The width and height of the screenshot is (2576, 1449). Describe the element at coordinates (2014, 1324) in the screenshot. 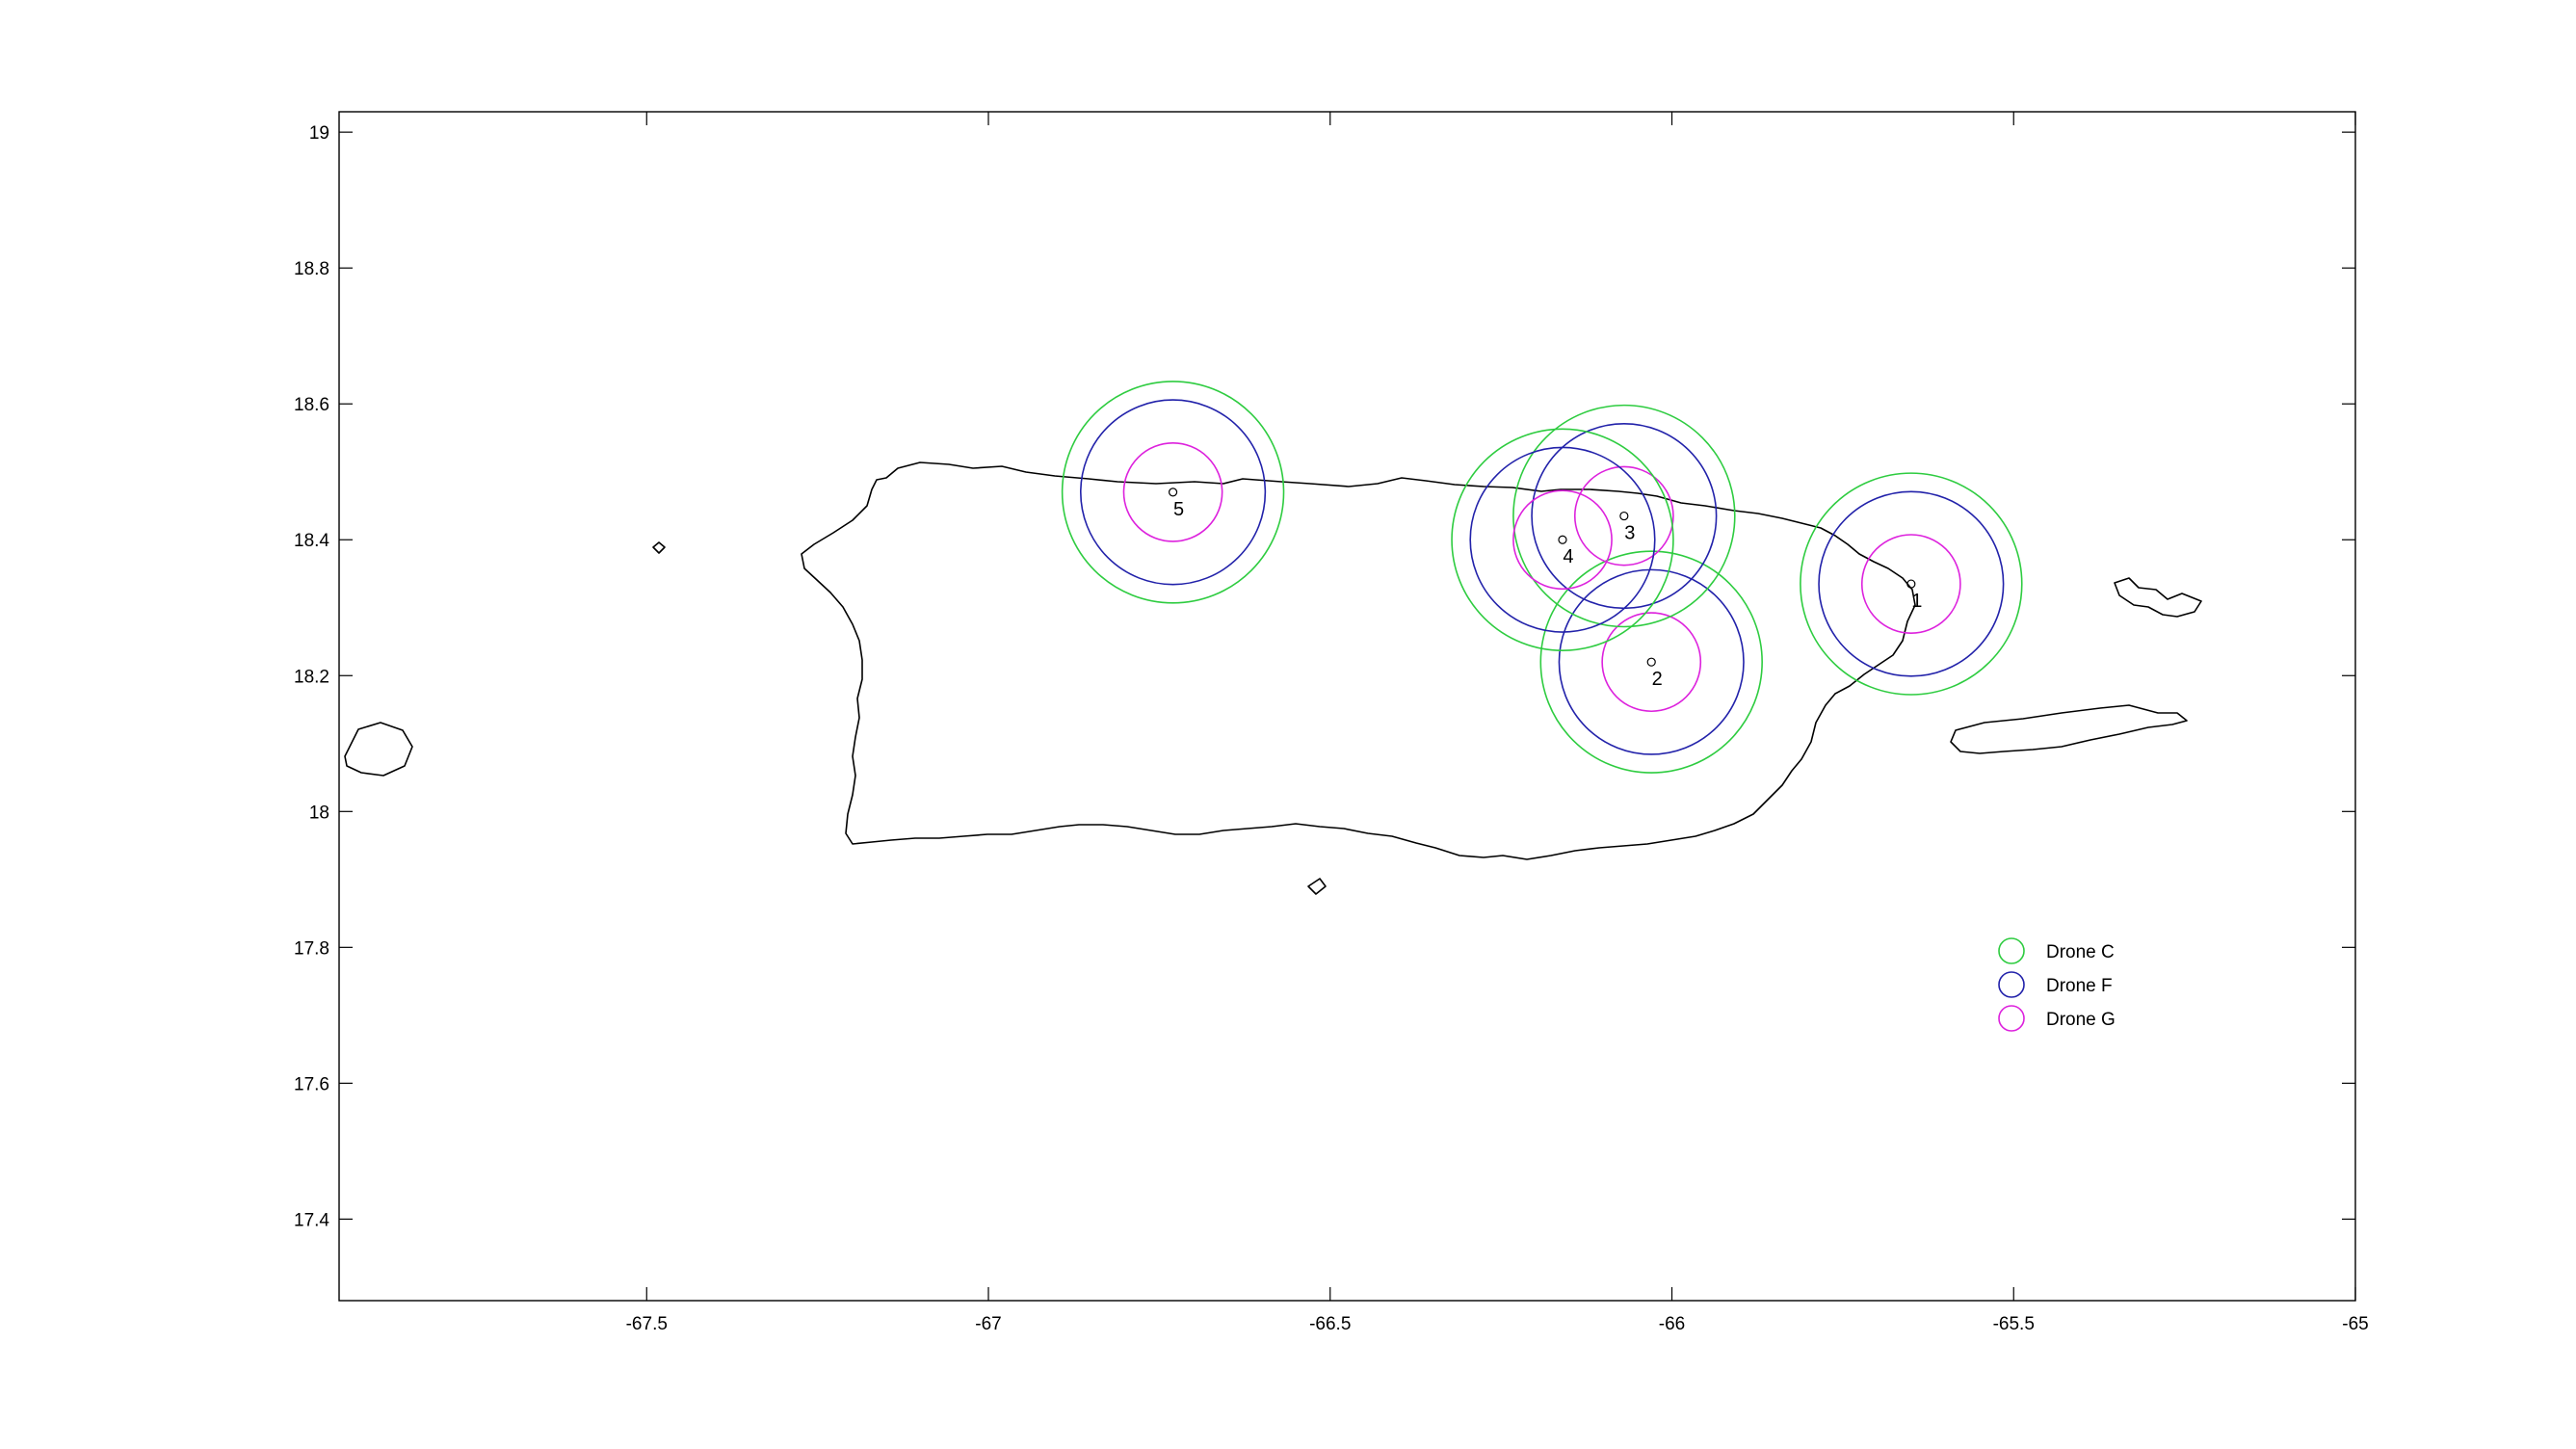

I see `x-tick-label: -65.5` at that location.